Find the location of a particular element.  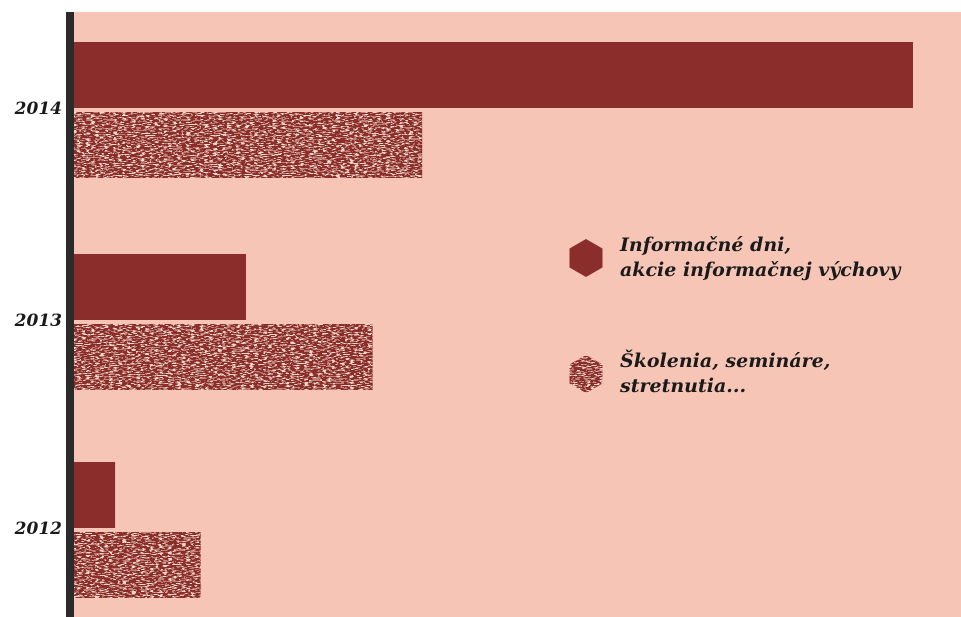

y-tick-label-2013: 2013 is located at coordinates (38, 321).